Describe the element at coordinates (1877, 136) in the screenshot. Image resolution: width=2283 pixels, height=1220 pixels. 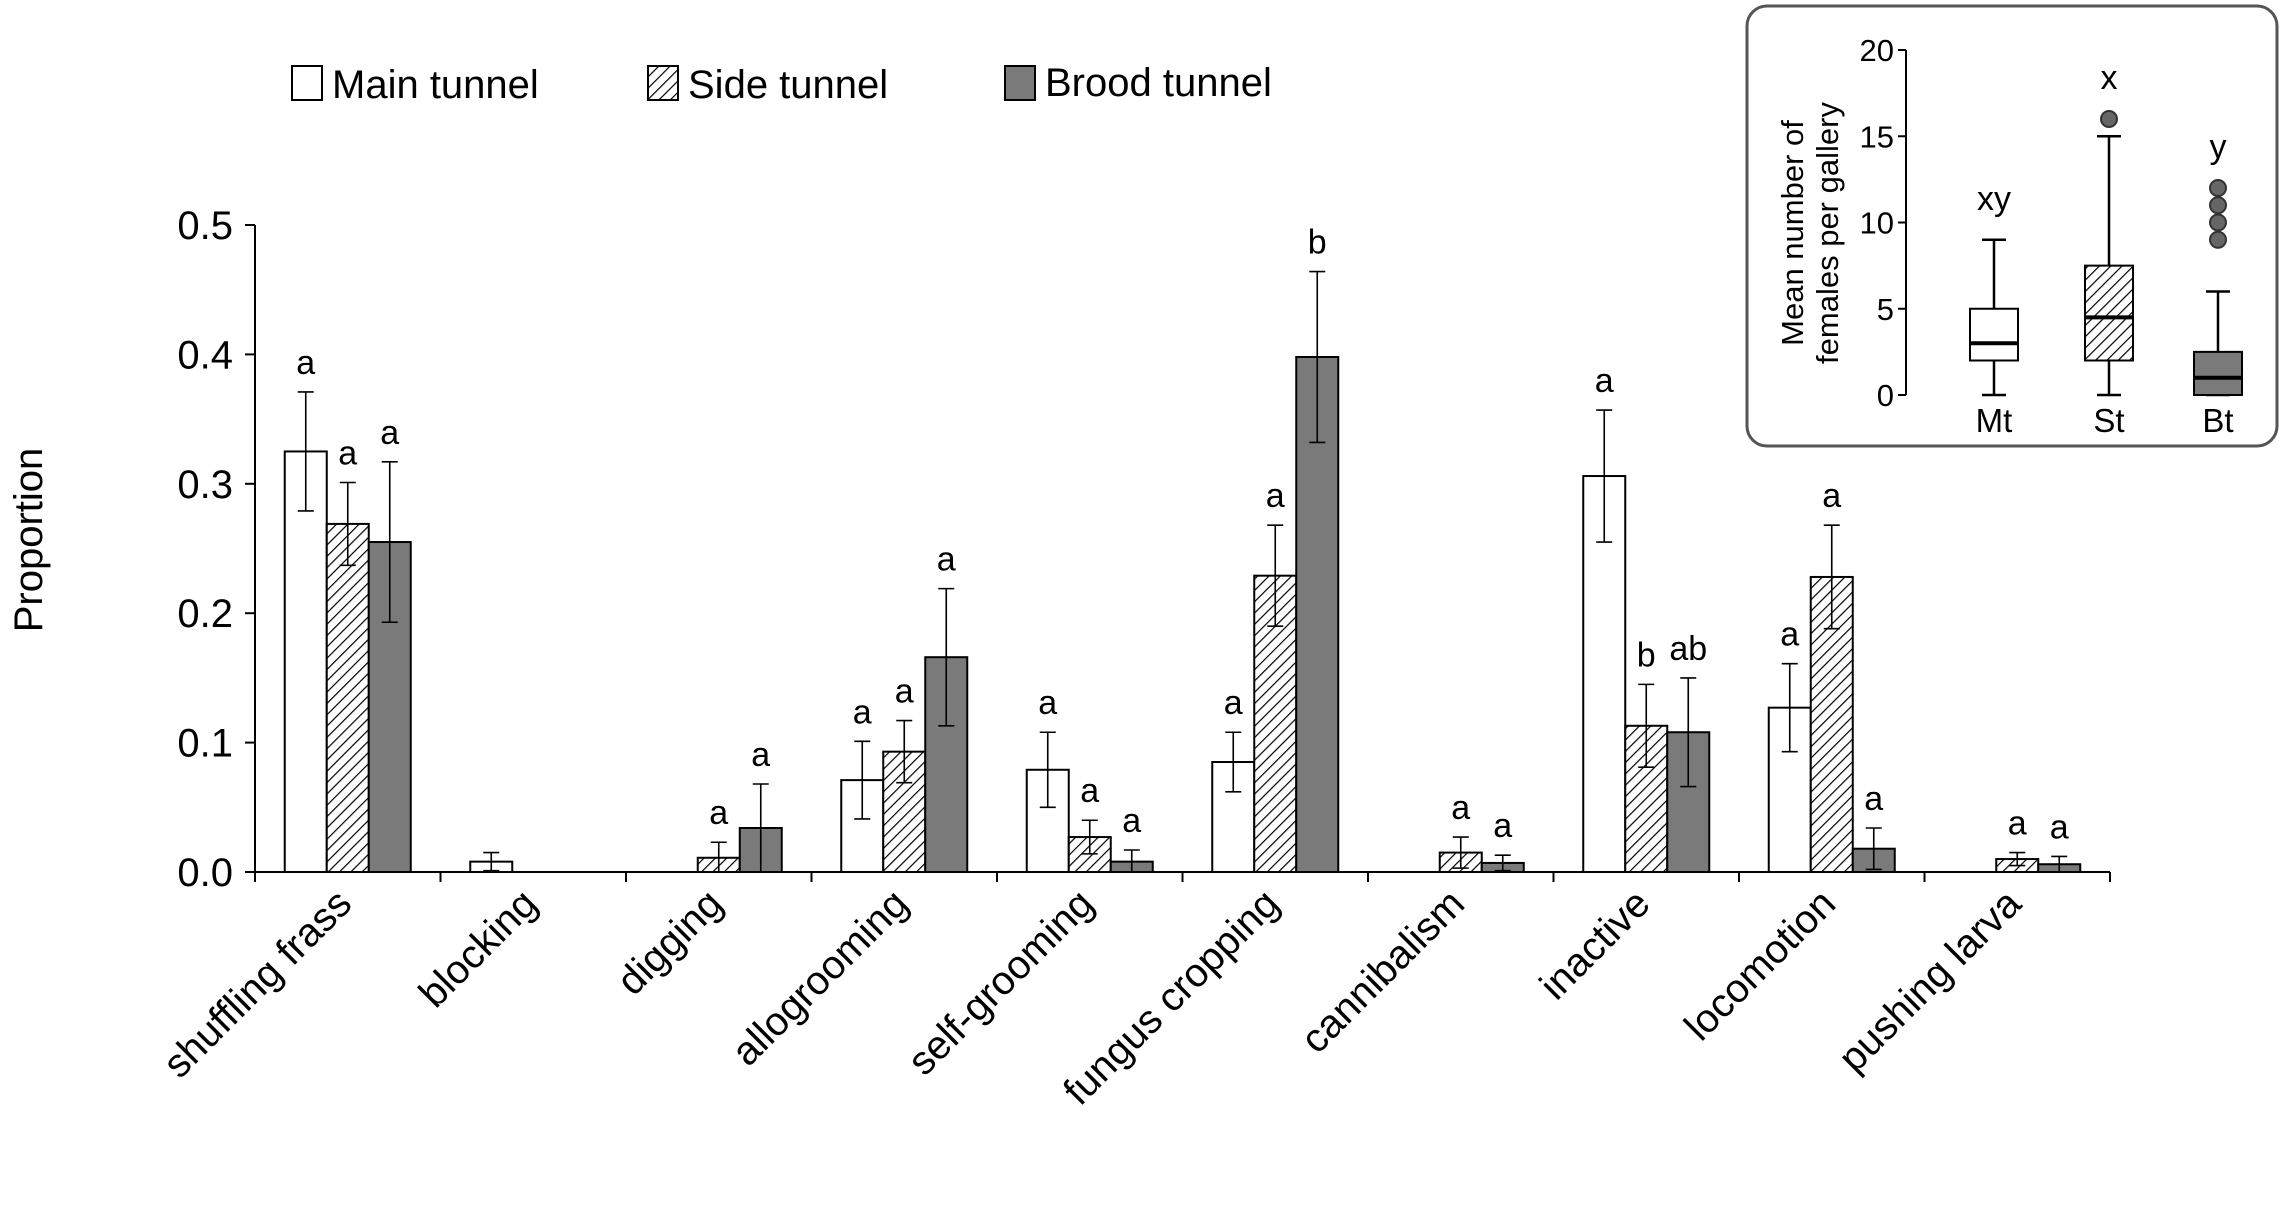
I see `inset-y-tick-label: 15` at that location.